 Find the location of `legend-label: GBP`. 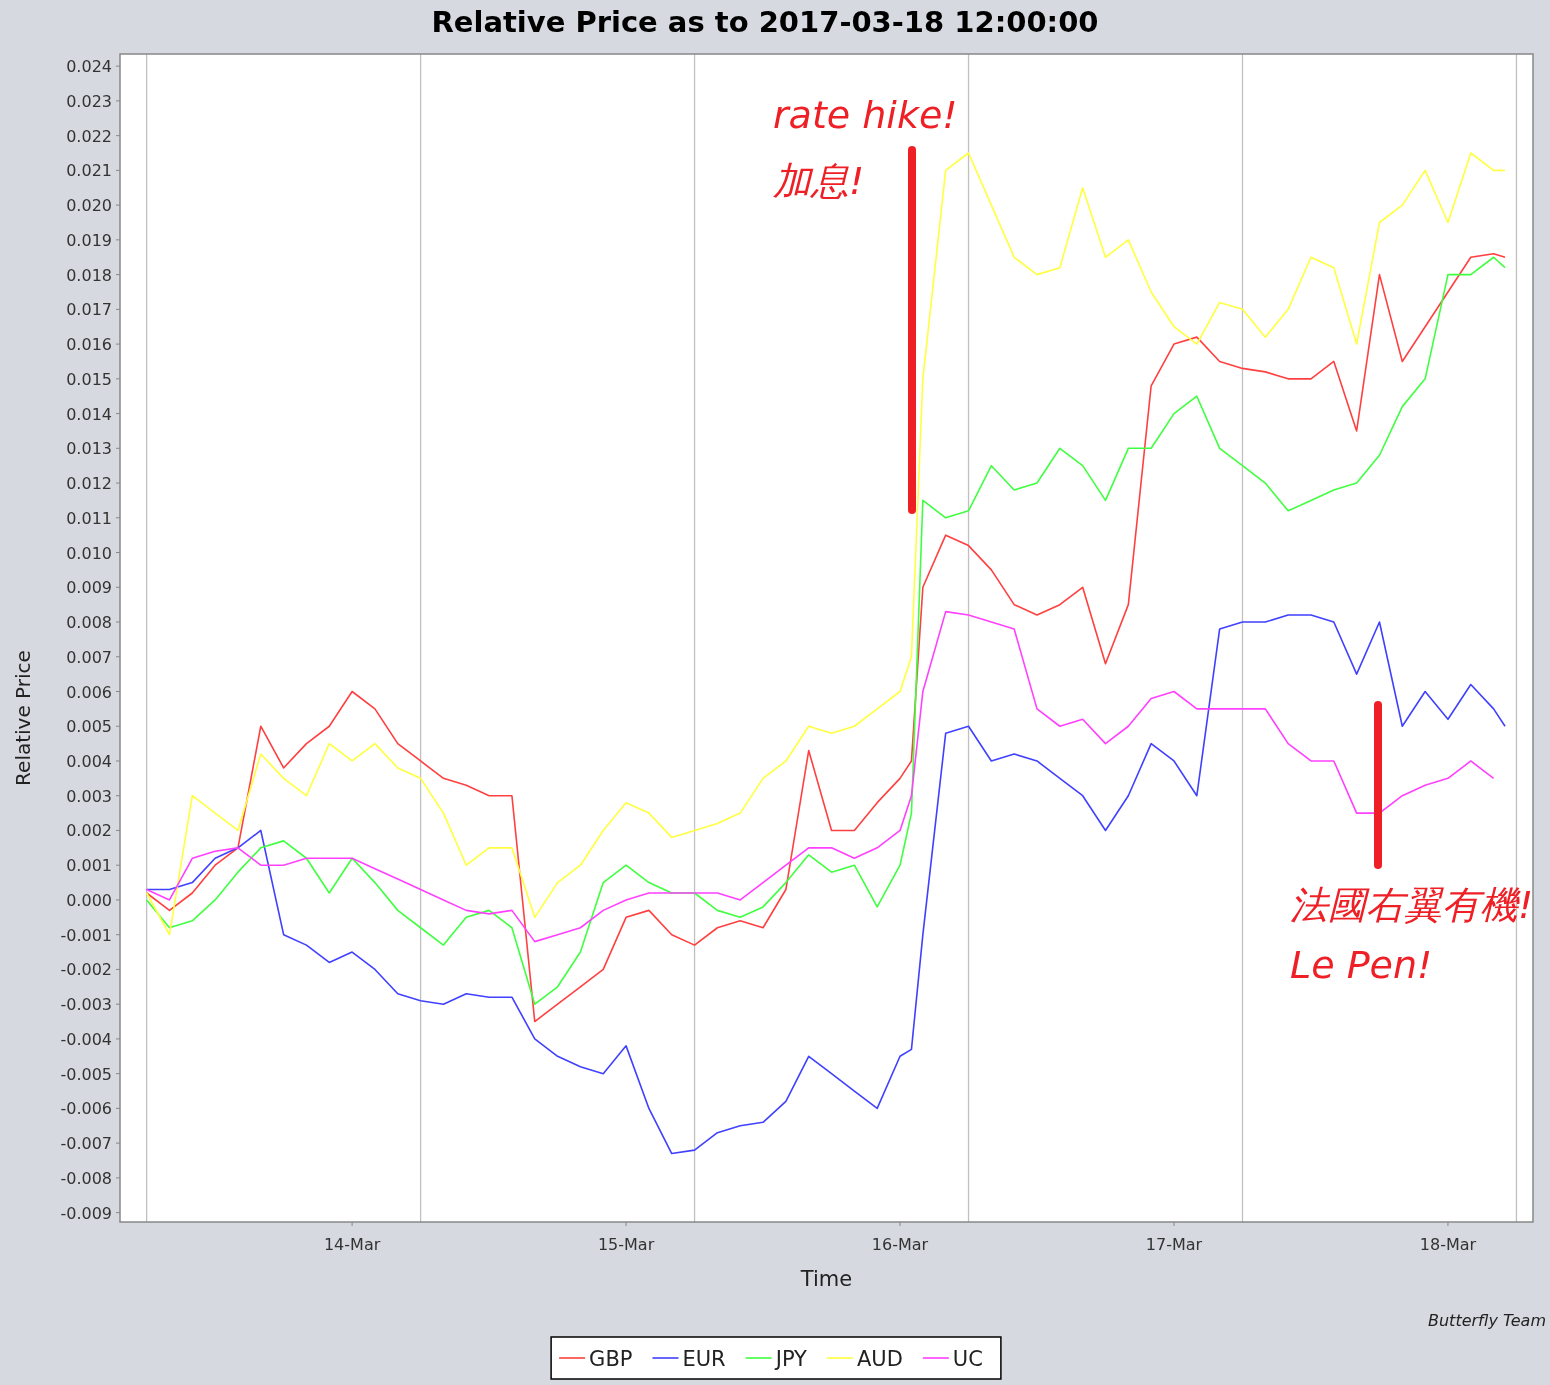

legend-label: GBP is located at coordinates (611, 1359).